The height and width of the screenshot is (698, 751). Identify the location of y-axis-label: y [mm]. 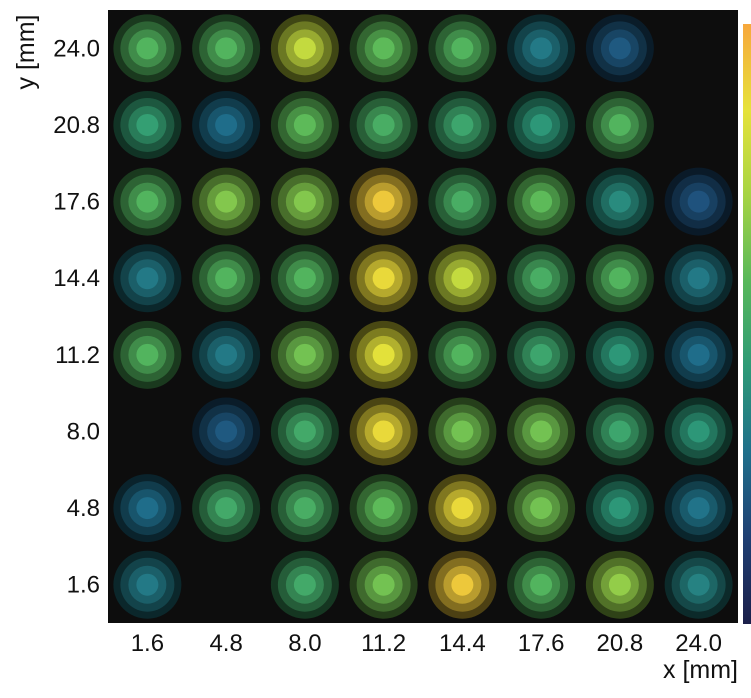
(26, 52).